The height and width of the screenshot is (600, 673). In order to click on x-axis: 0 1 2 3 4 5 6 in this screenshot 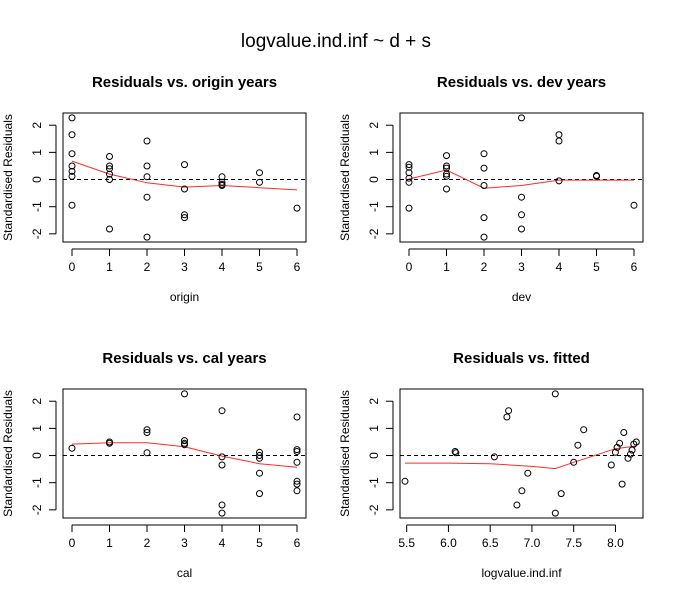, I will do `click(185, 537)`.